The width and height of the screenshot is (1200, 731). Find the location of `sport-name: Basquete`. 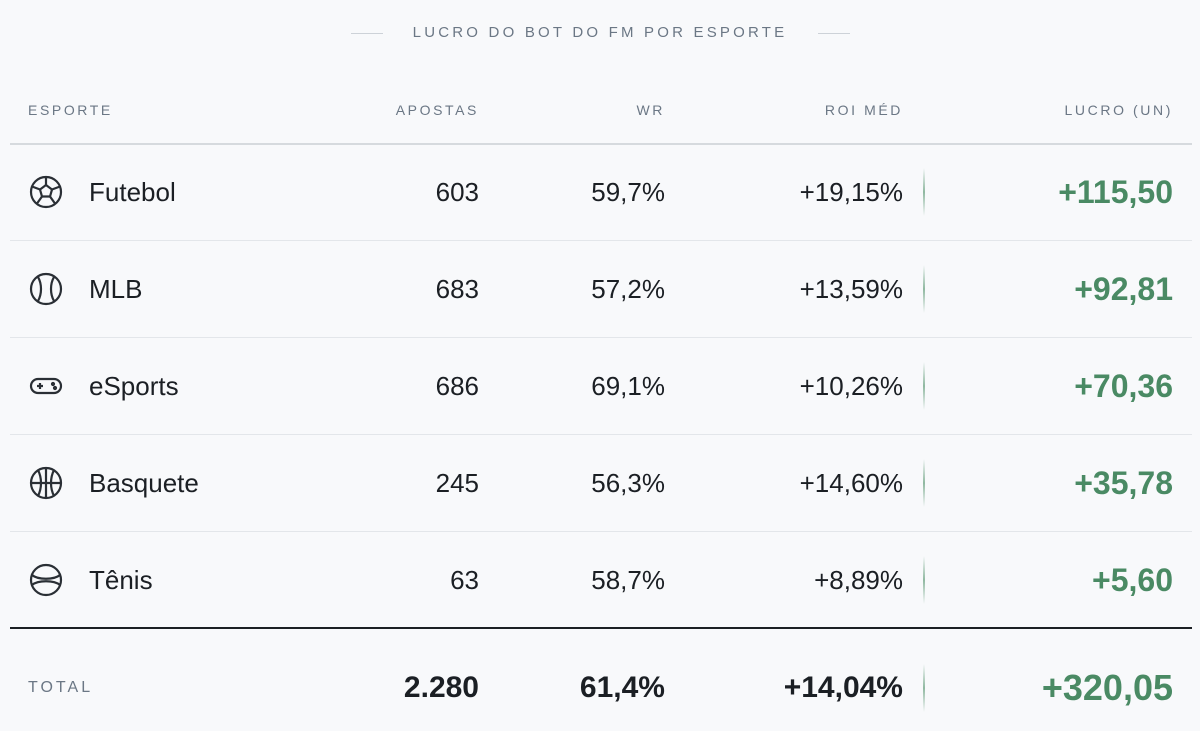

sport-name: Basquete is located at coordinates (144, 483).